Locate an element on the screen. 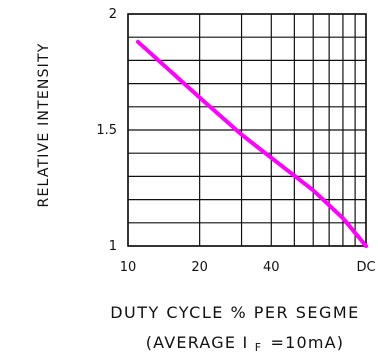 This screenshot has width=378, height=360. x-tick-label: 10 is located at coordinates (128, 267).